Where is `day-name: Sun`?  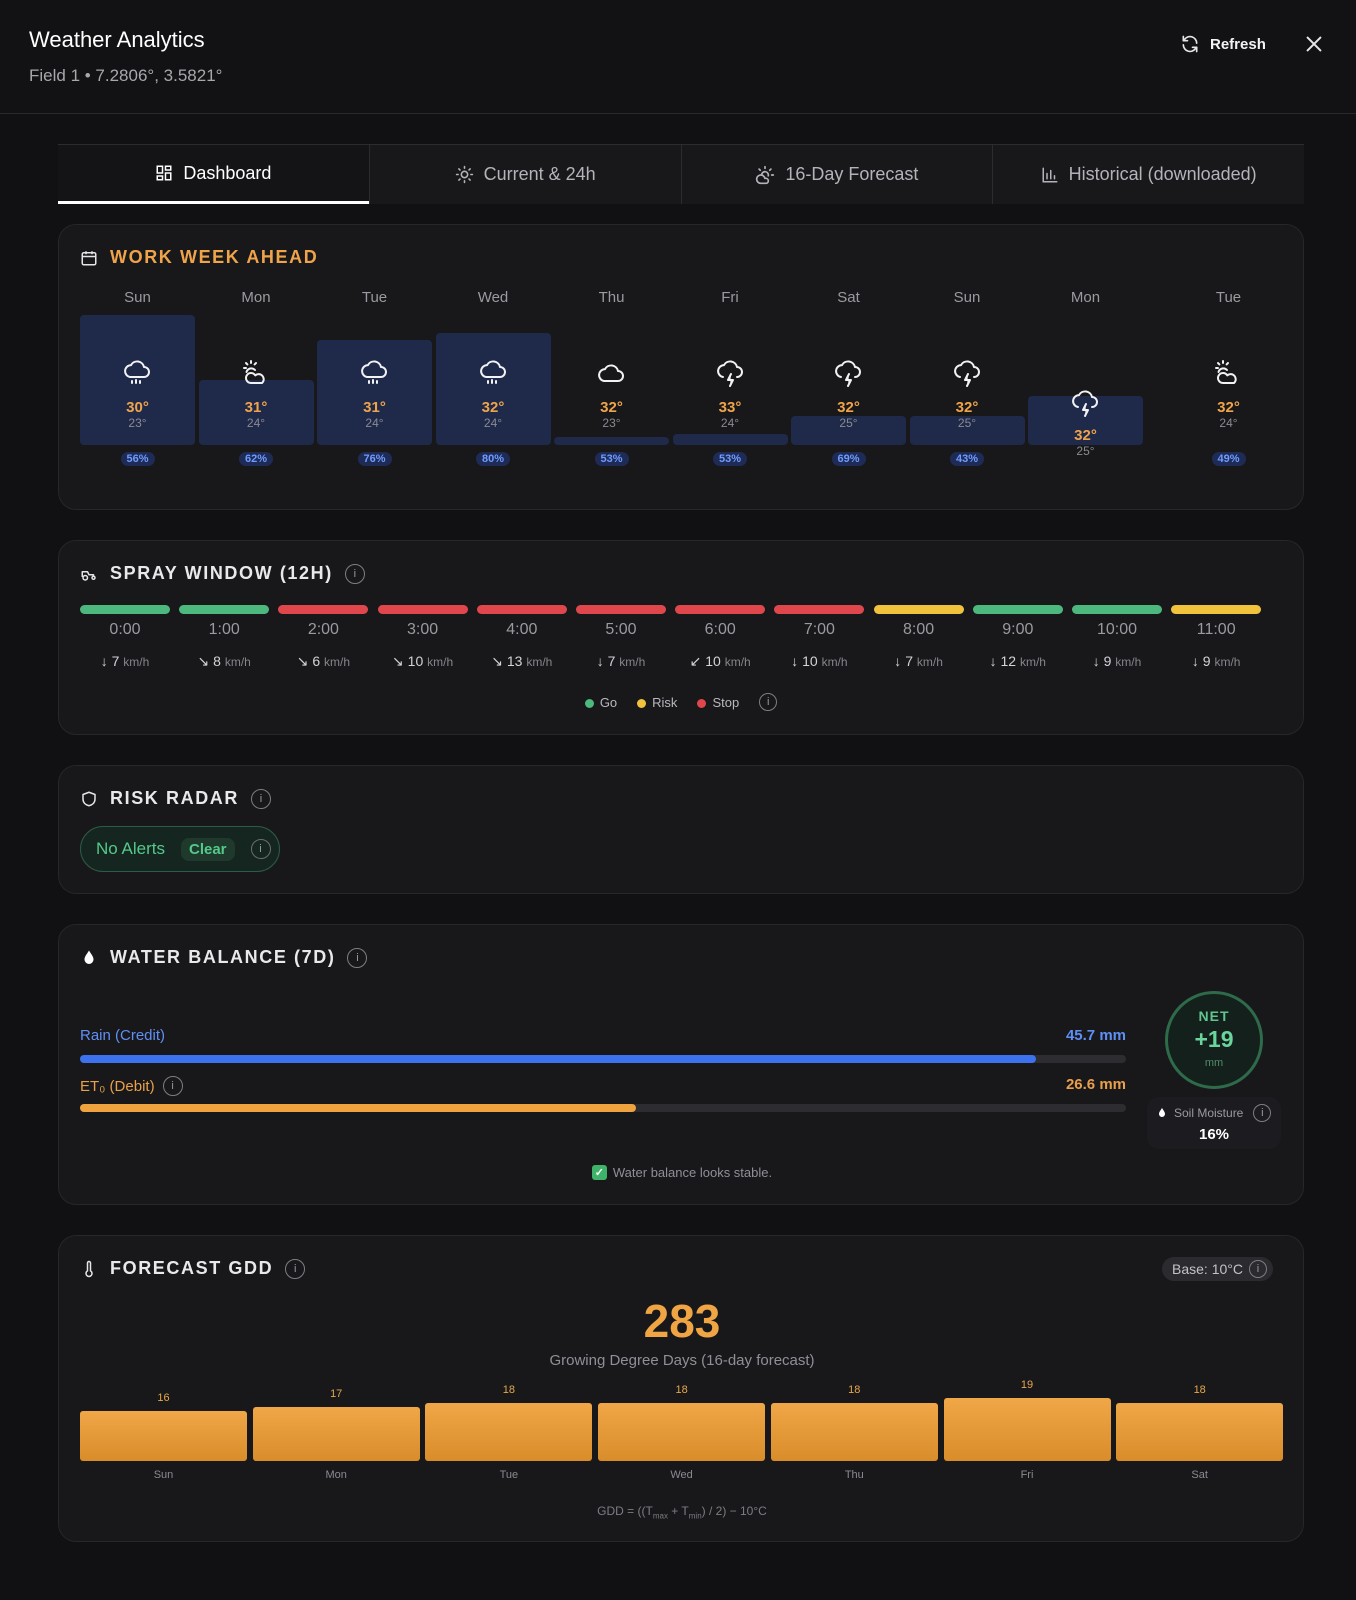 day-name: Sun is located at coordinates (137, 297).